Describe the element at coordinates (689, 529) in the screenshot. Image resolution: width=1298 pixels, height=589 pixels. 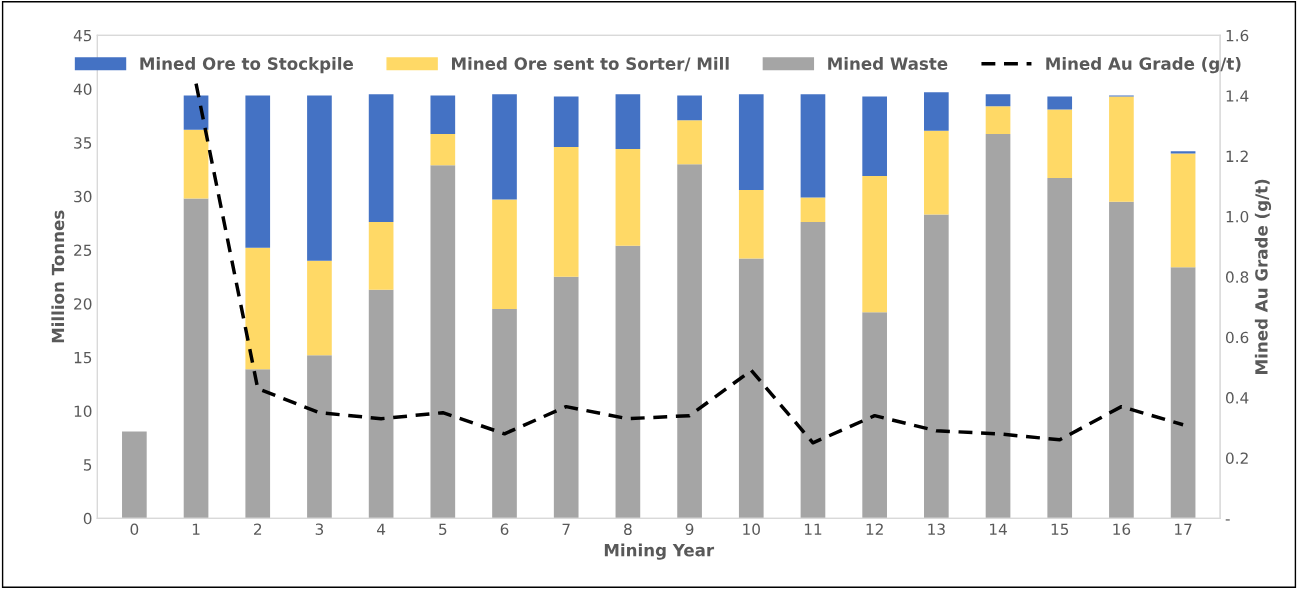
I see `x-tick-label: 9` at that location.